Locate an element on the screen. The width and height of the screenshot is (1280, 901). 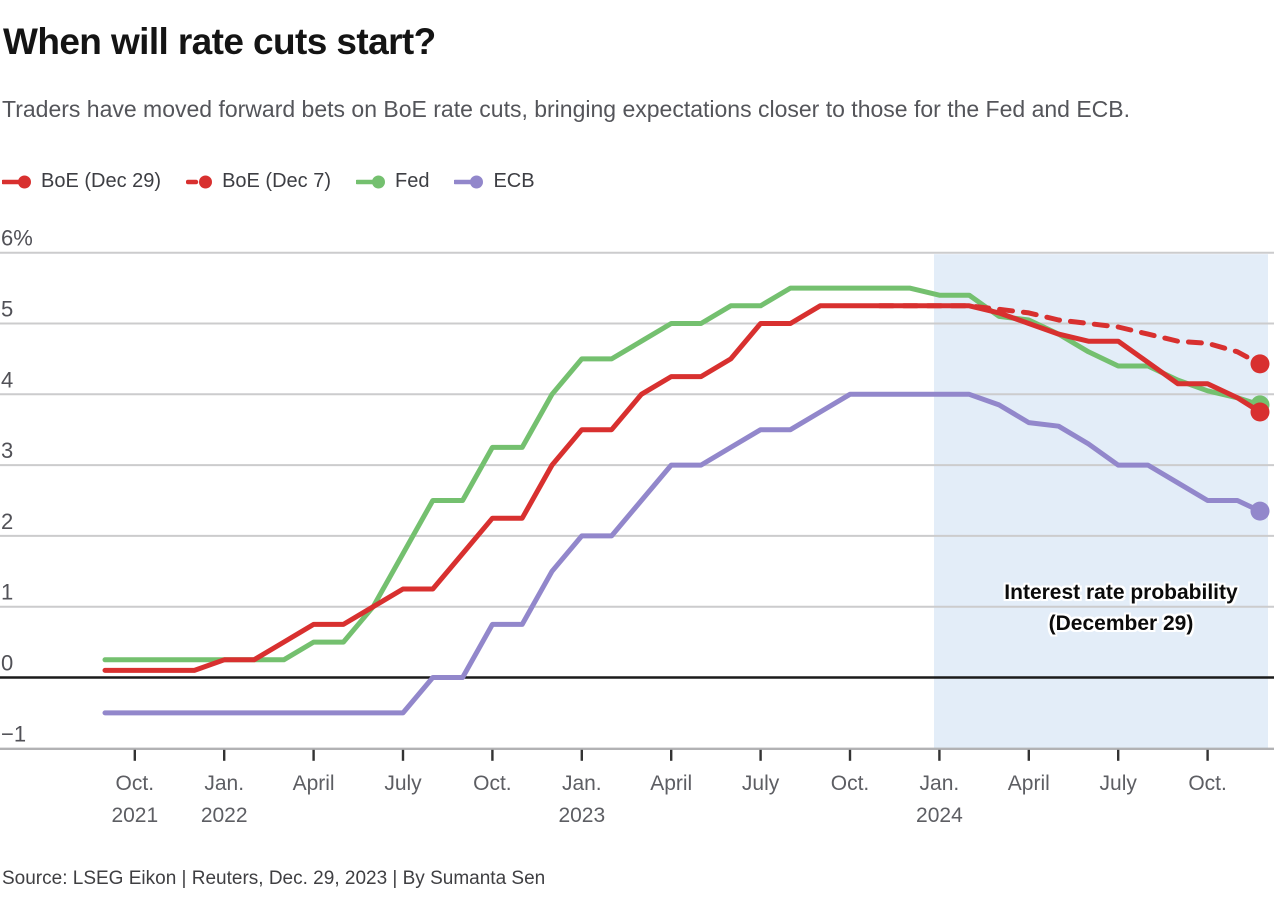
svg-text: 0 is located at coordinates (7, 663).